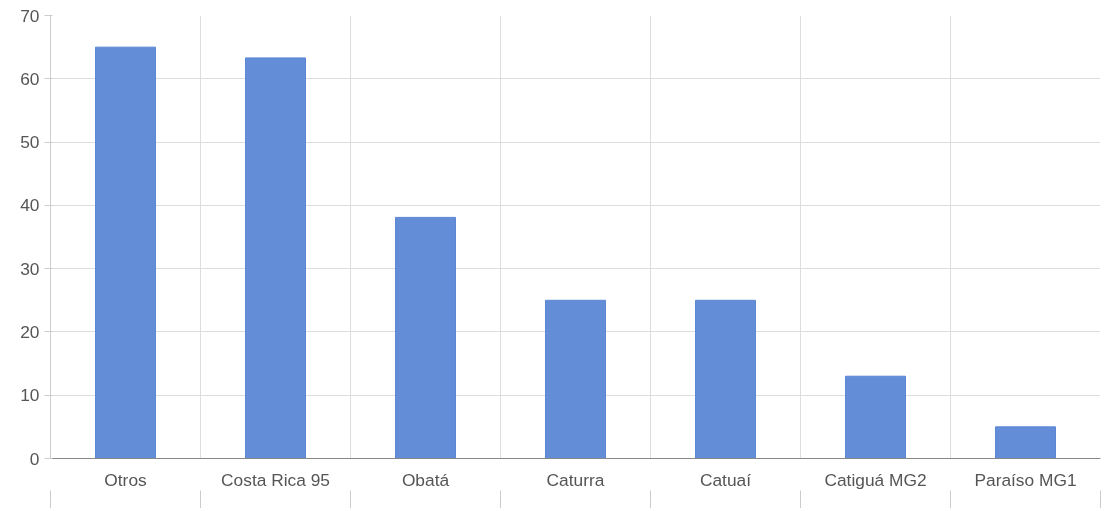  Describe the element at coordinates (30, 142) in the screenshot. I see `y-tick-label: 50` at that location.